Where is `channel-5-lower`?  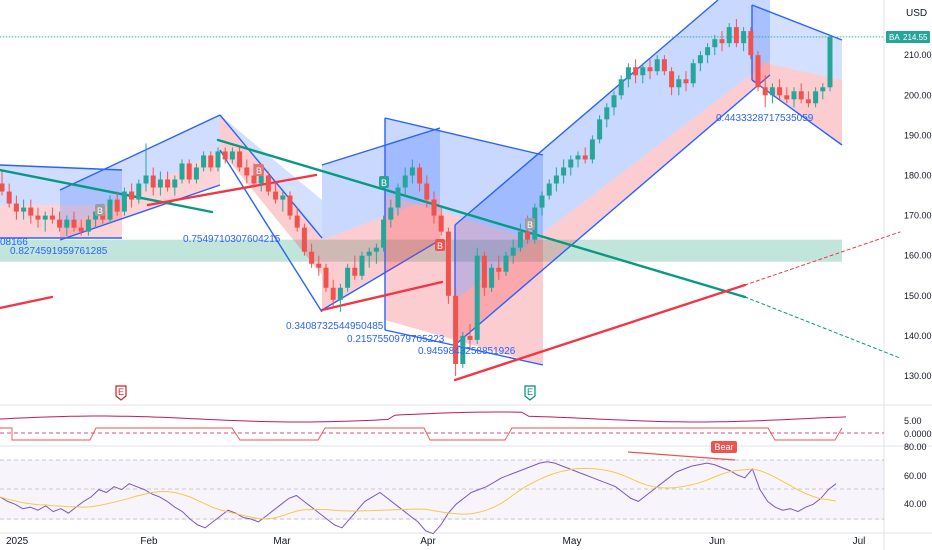
channel-5-lower is located at coordinates (464, 280).